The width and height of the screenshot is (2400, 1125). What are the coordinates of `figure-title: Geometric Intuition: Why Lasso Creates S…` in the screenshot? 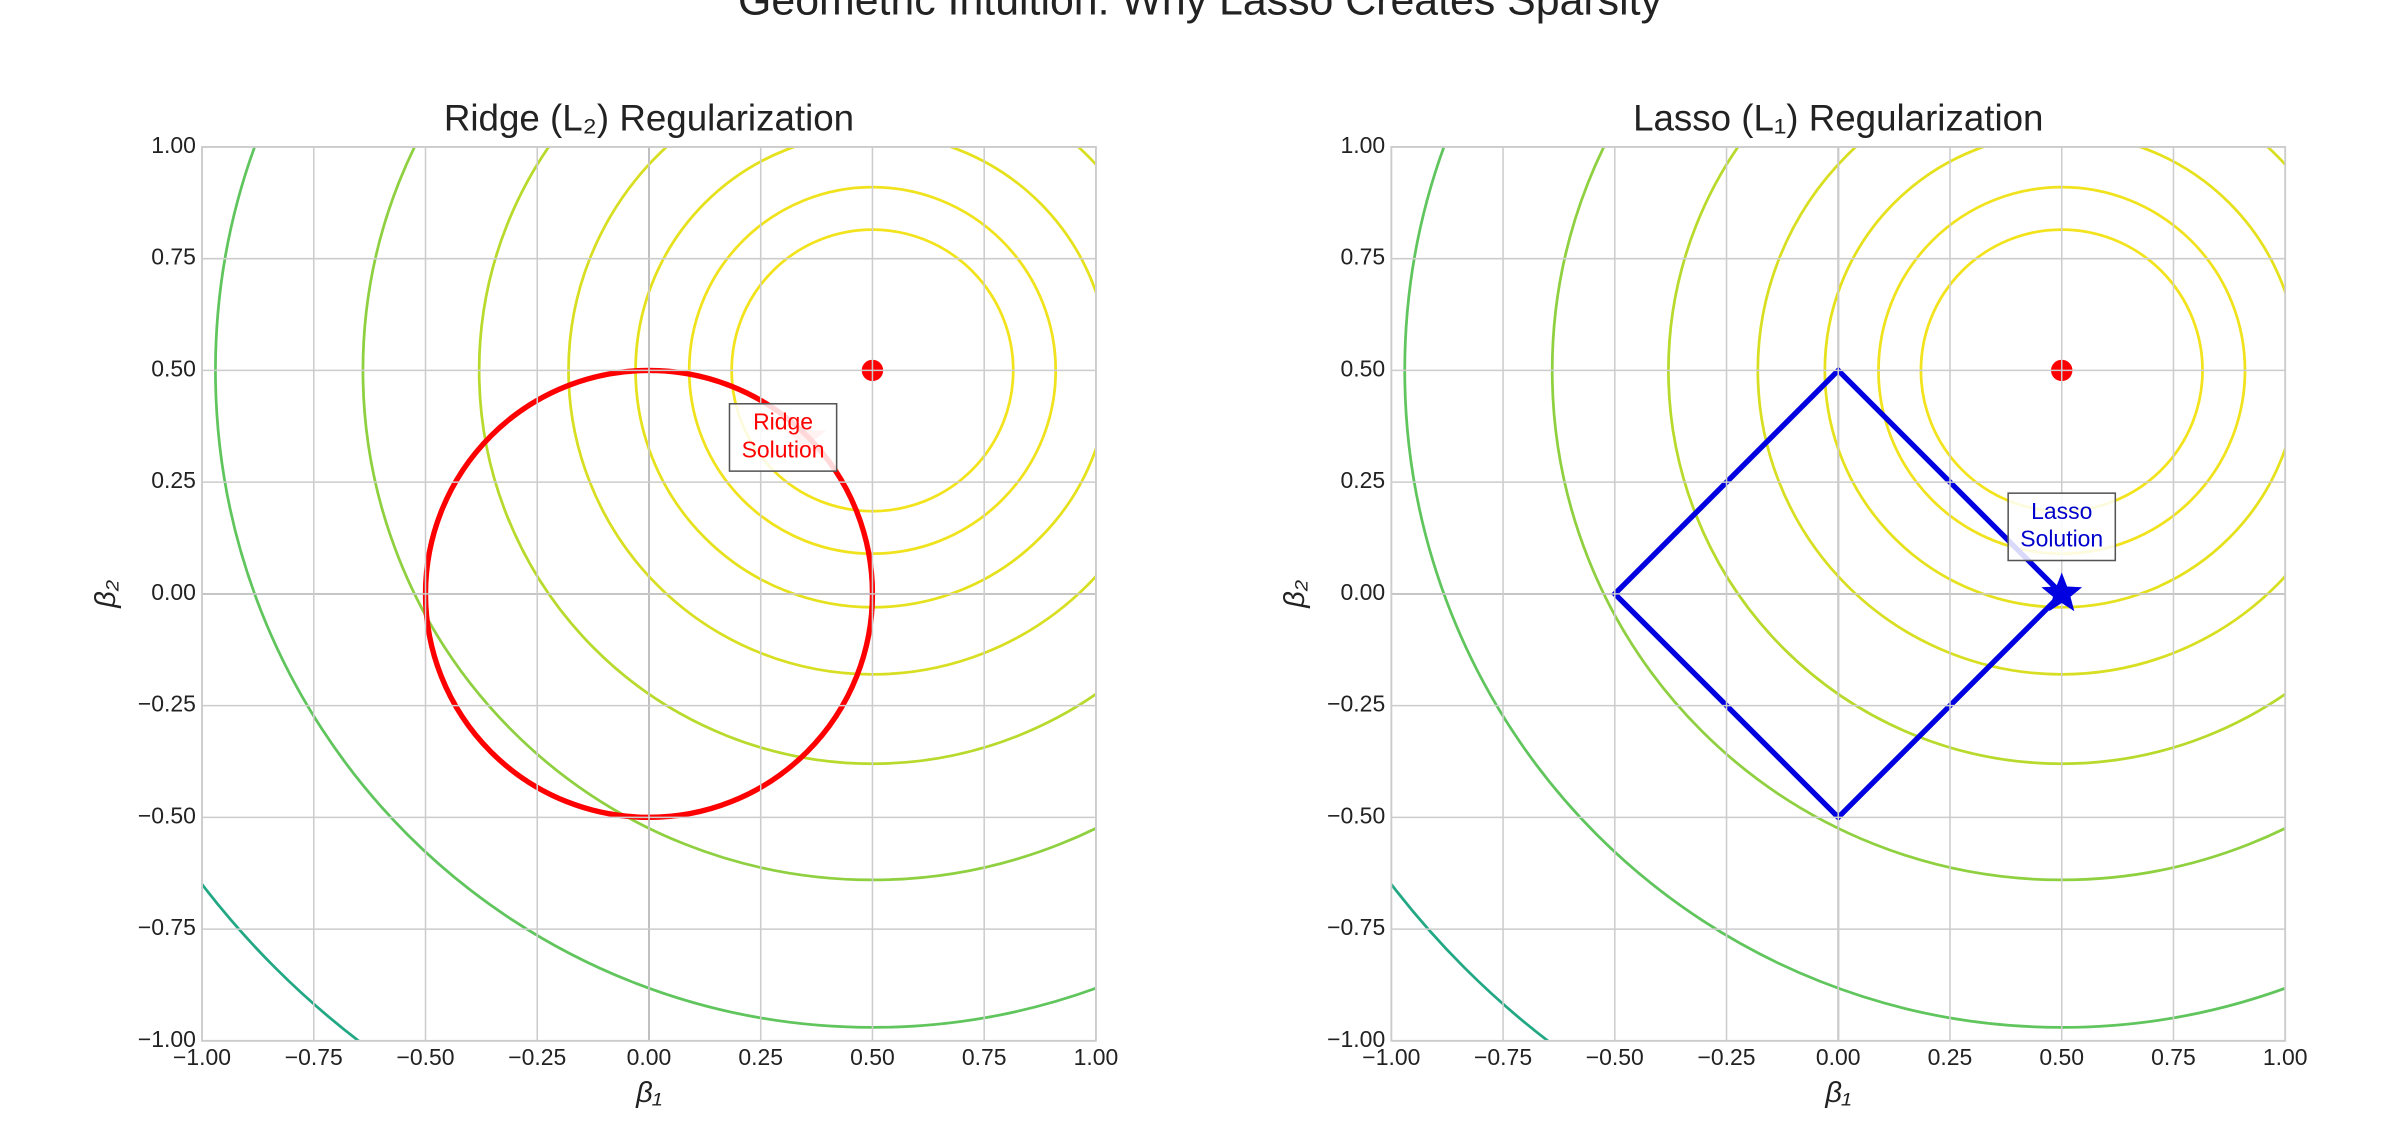 It's located at (1200, 12).